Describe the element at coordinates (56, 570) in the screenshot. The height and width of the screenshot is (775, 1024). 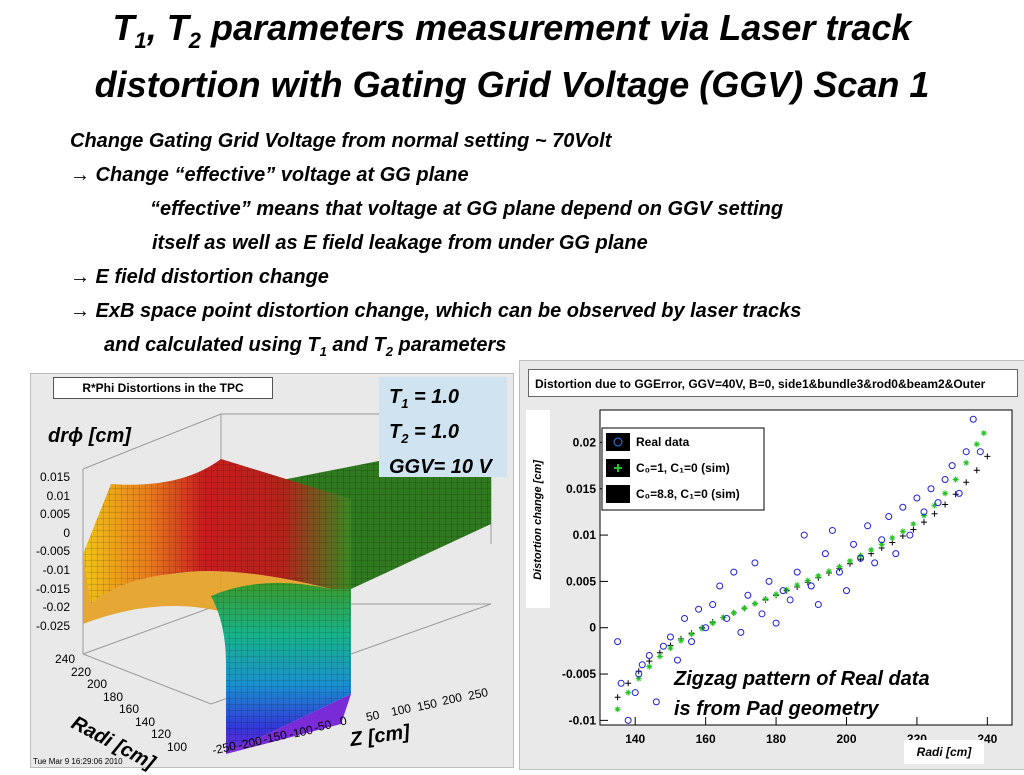
I see `z-tick-label: -0.01` at that location.